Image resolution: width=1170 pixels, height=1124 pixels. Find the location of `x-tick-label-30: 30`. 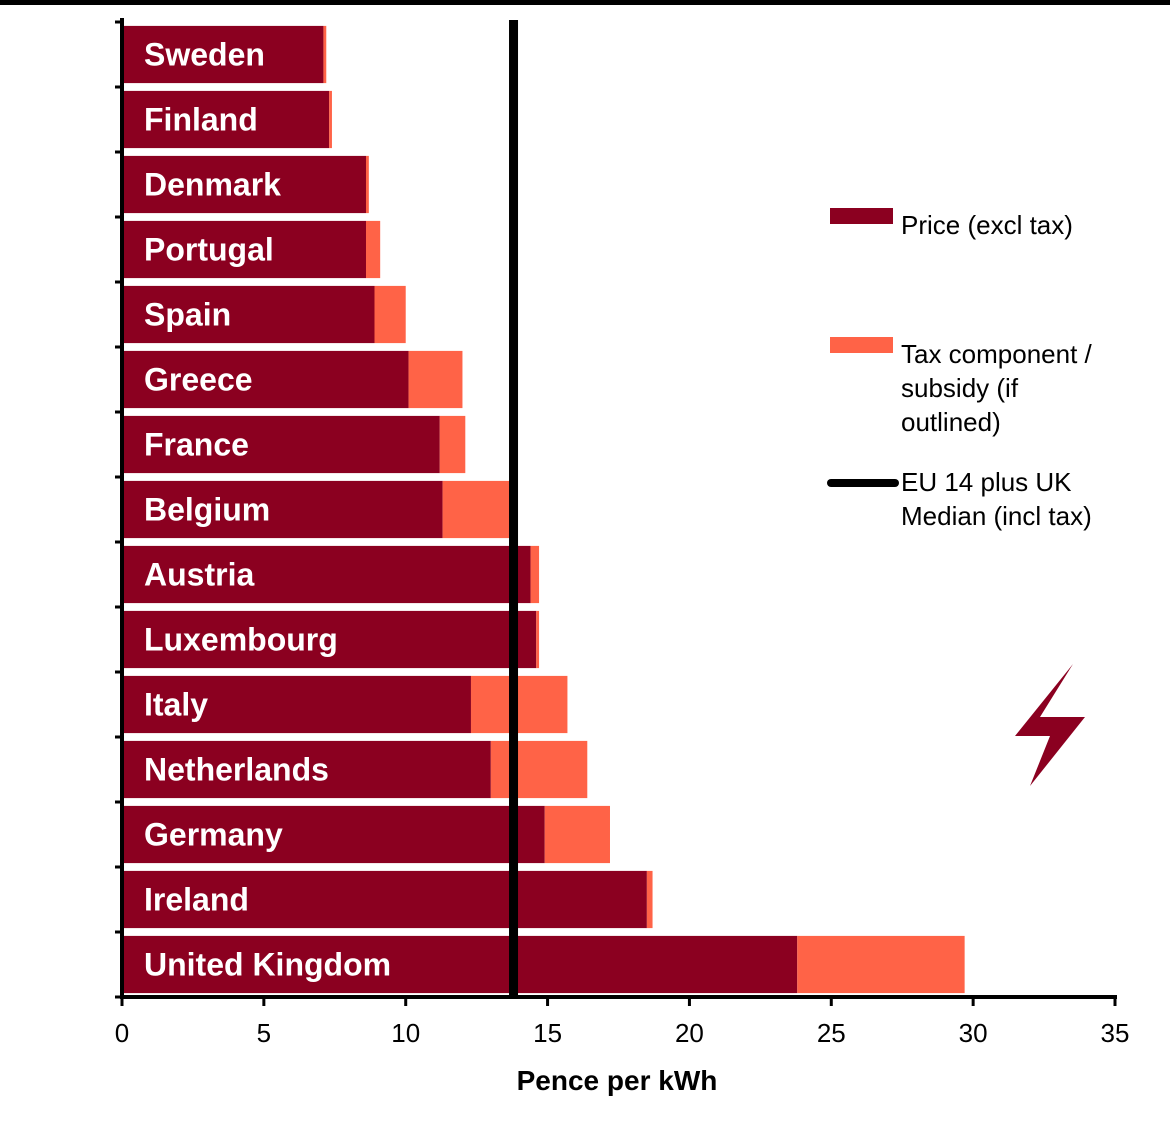

x-tick-label-30: 30 is located at coordinates (973, 1033).